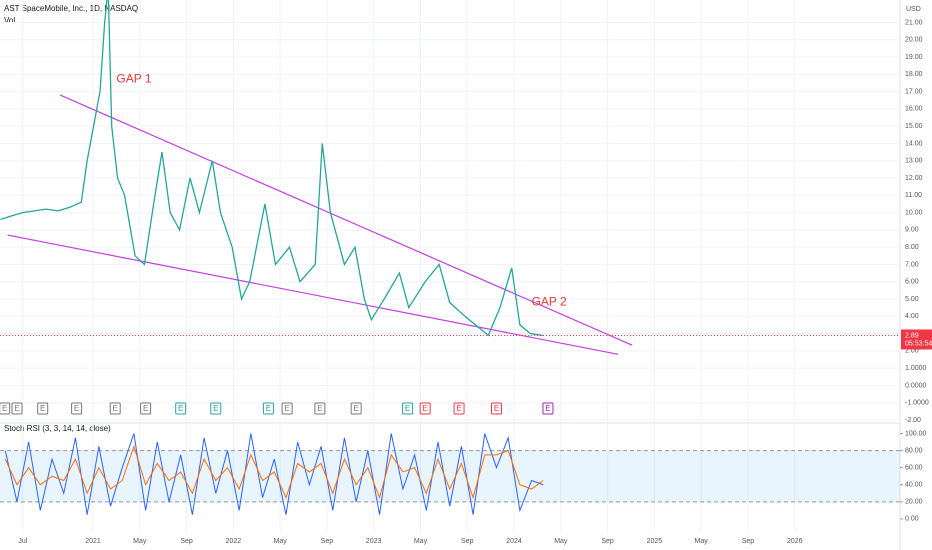 The image size is (932, 550). I want to click on y-tick-label: 13.00, so click(914, 161).